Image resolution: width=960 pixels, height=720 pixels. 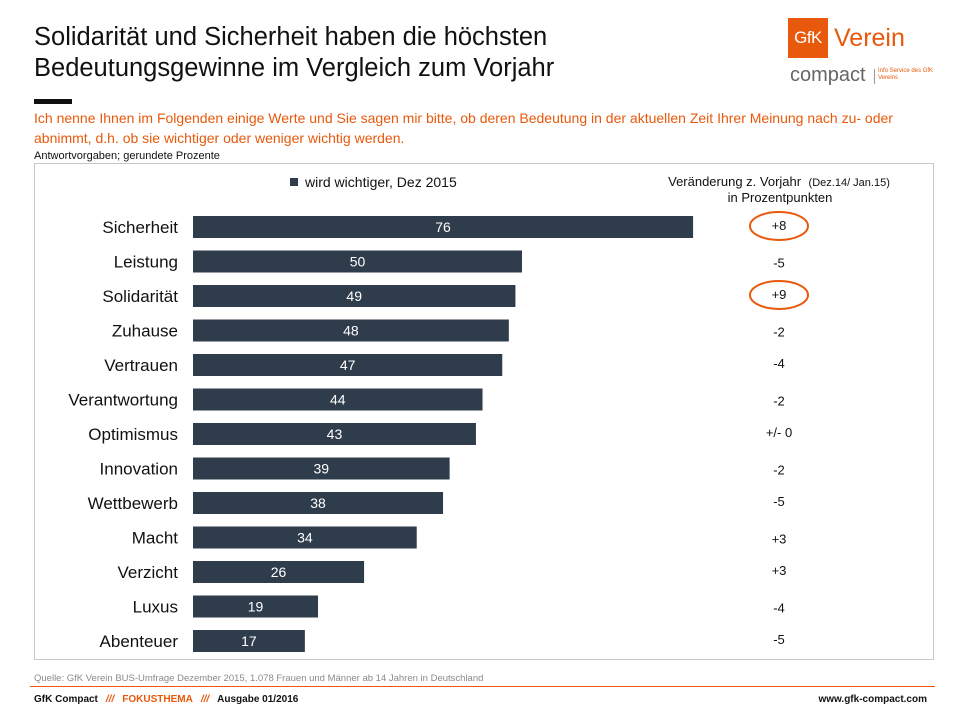 I want to click on change-label-leistung: -5, so click(x=779, y=263).